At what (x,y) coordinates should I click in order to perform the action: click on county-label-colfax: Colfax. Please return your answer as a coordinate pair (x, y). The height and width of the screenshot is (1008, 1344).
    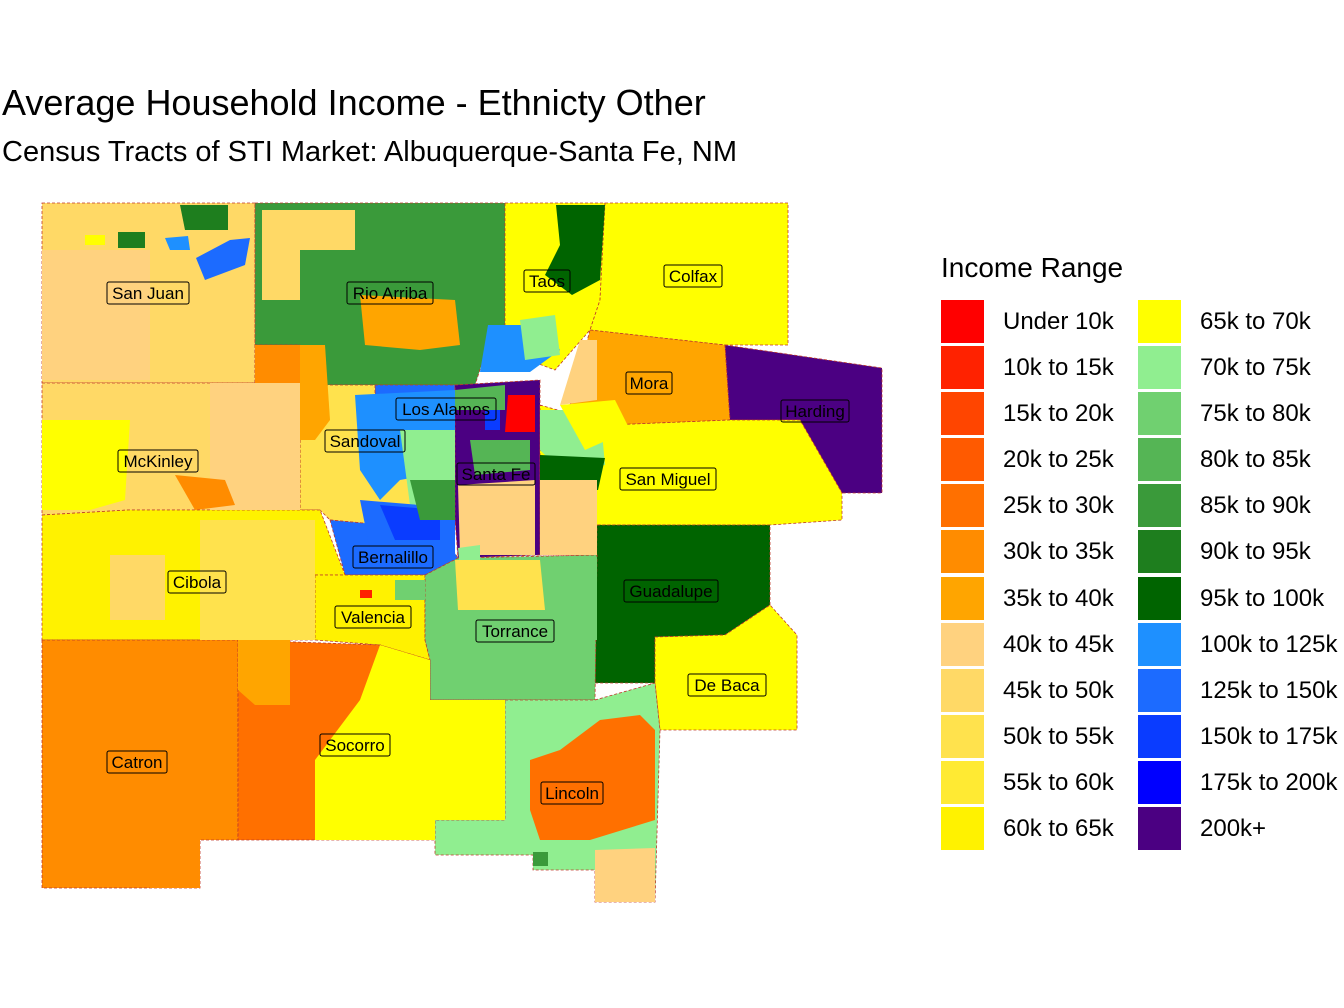
    Looking at the image, I should click on (693, 276).